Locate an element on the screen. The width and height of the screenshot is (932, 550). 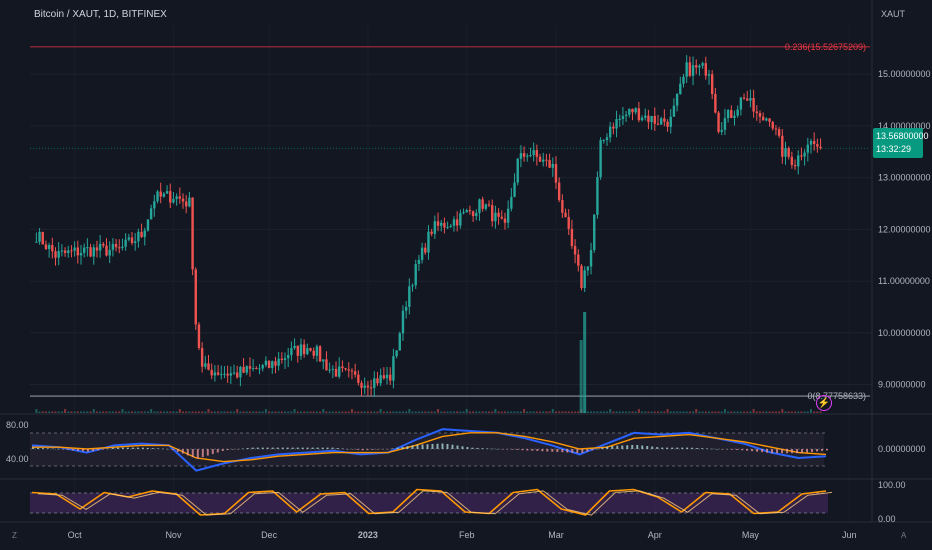
timezone-toggle: Z is located at coordinates (14, 535).